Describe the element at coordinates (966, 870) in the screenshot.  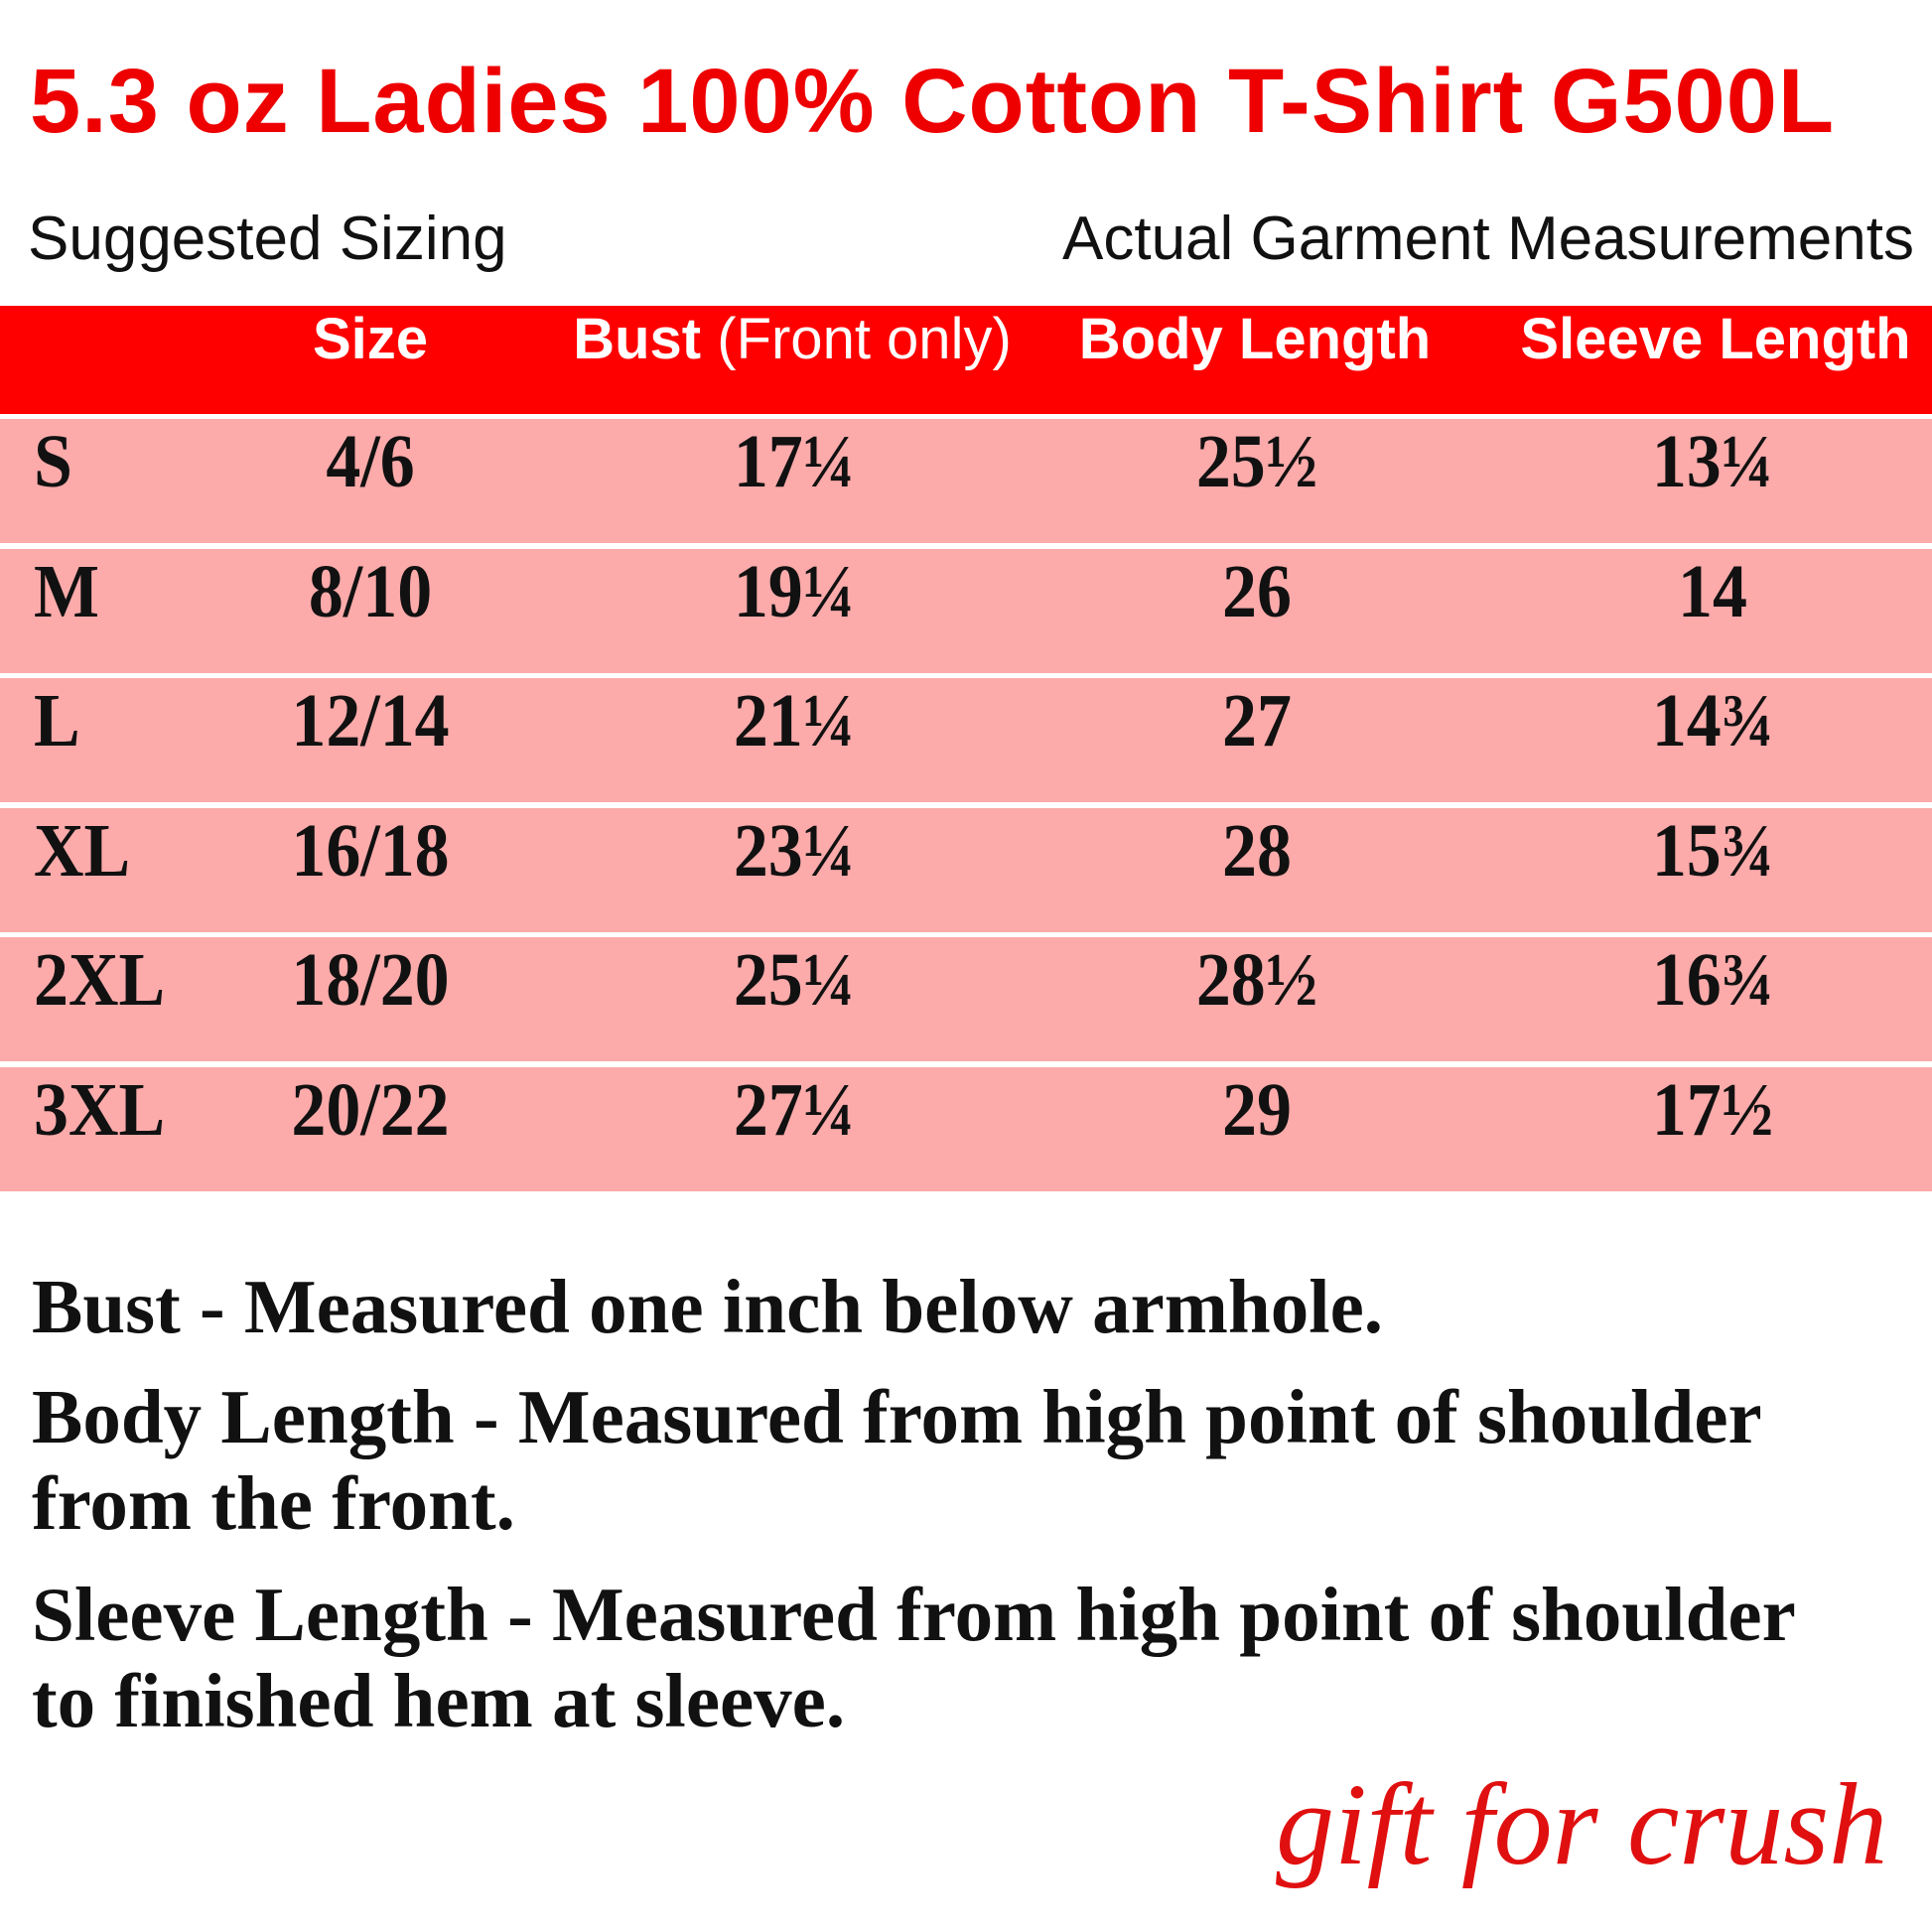
I see `table-row: XL 16/18 23¼ 28 15¾` at that location.